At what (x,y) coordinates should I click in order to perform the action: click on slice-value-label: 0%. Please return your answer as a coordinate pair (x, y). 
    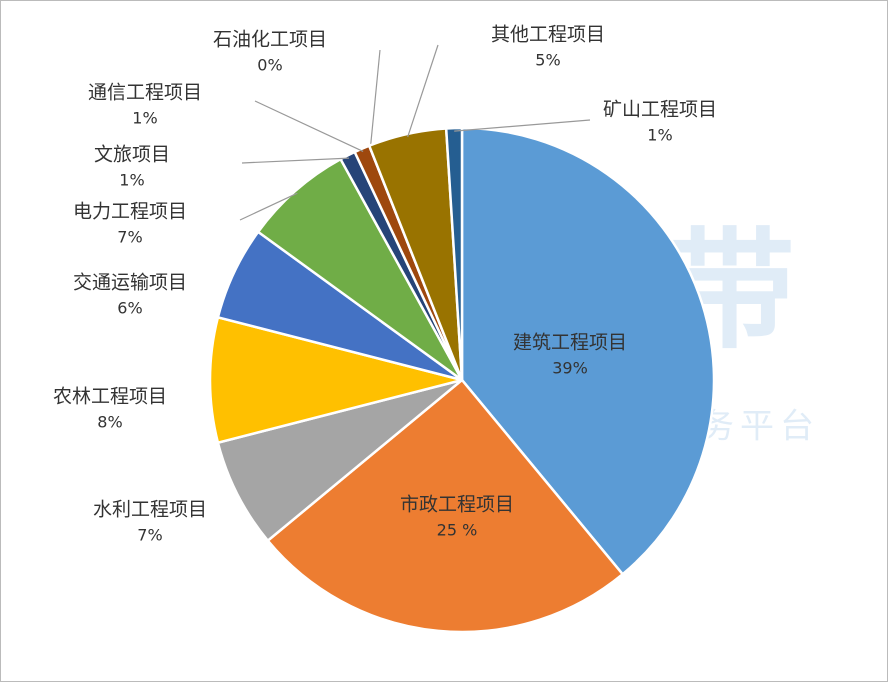
    Looking at the image, I should click on (269, 65).